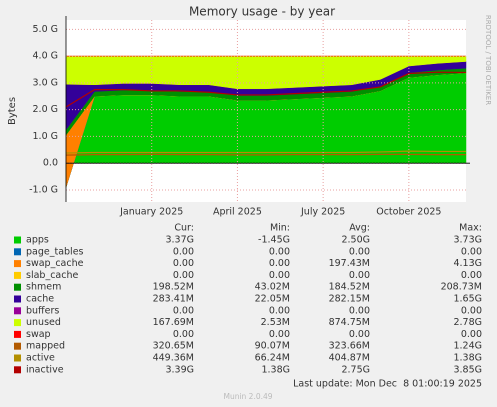 This screenshot has height=407, width=497. What do you see at coordinates (272, 358) in the screenshot?
I see `stat-value: 66.24M` at bounding box center [272, 358].